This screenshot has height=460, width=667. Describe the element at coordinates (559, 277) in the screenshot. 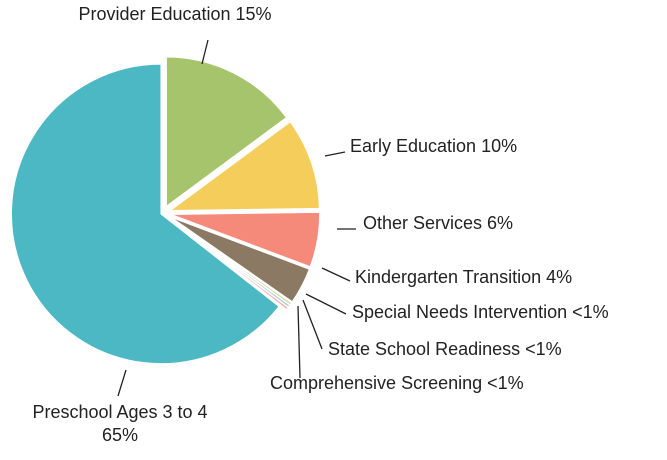

I see `slice-value-label: 4%` at that location.